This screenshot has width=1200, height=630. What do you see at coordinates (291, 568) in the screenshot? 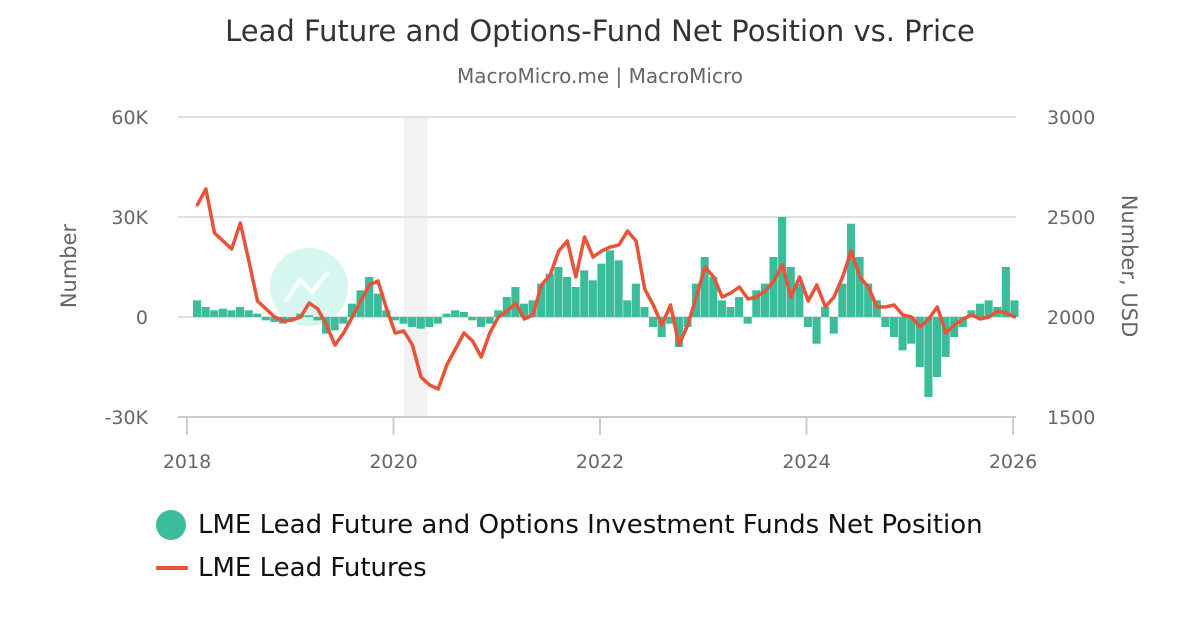
I see `legend-item-lead-futures: LME Lead Futures` at bounding box center [291, 568].